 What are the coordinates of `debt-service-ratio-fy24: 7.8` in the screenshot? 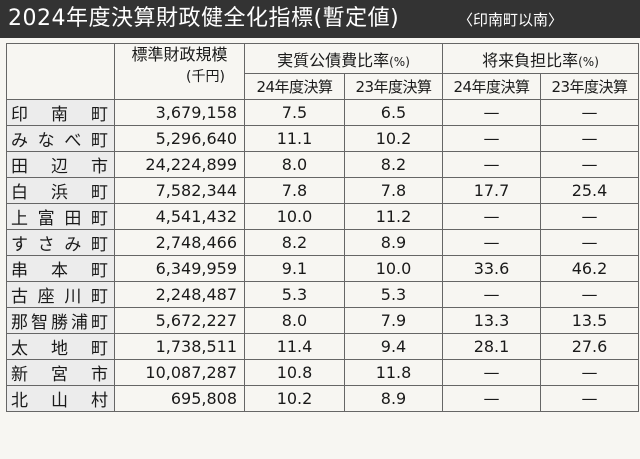 It's located at (294, 190).